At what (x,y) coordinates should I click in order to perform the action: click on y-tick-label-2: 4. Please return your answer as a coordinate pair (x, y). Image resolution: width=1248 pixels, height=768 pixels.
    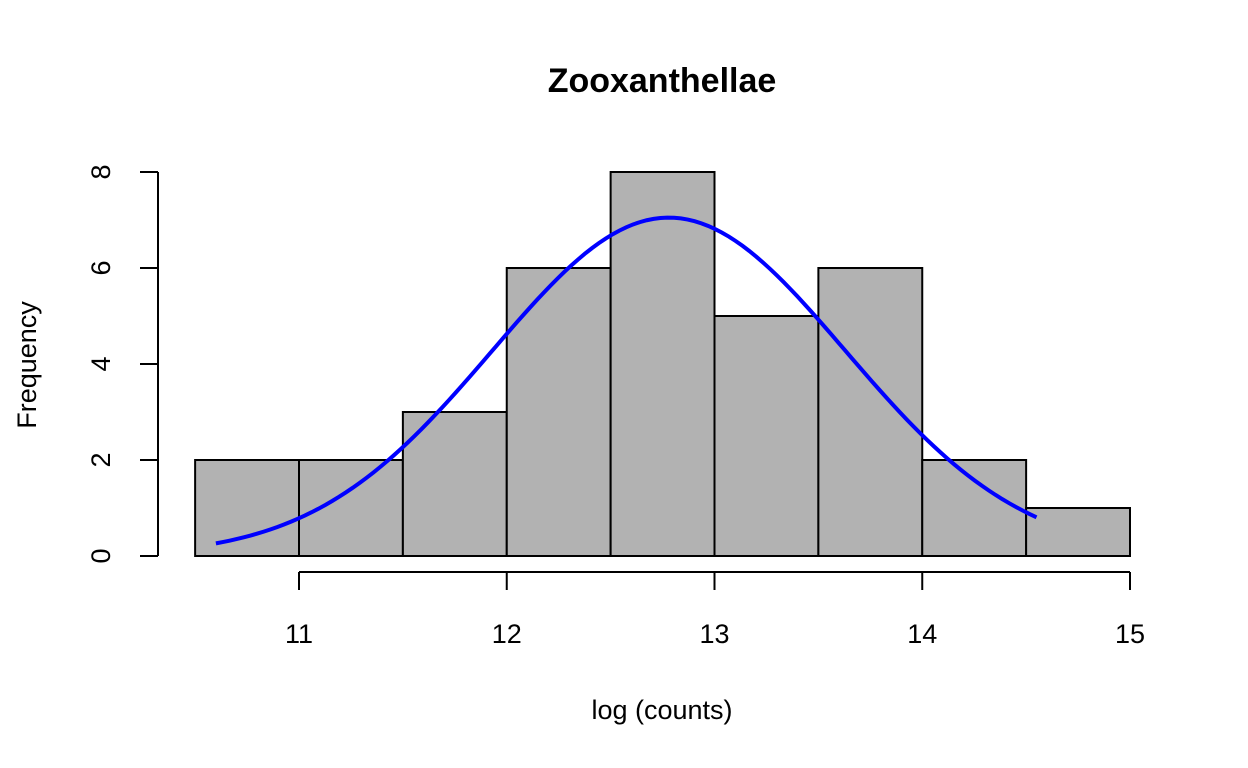
    Looking at the image, I should click on (101, 363).